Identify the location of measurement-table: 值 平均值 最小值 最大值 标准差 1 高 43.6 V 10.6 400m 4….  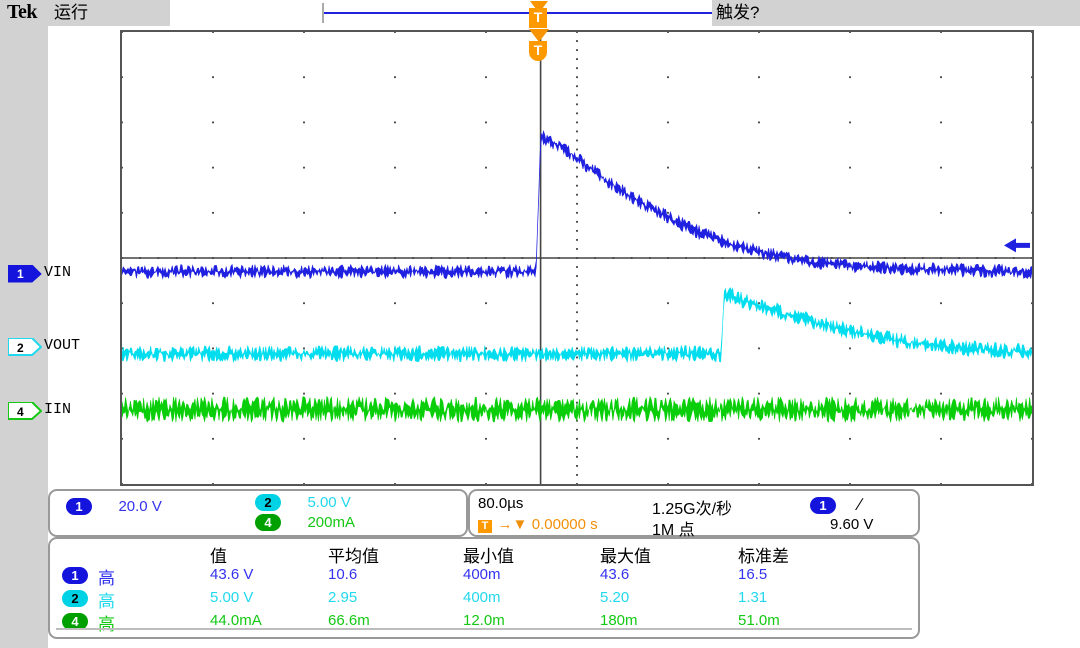
(484, 588).